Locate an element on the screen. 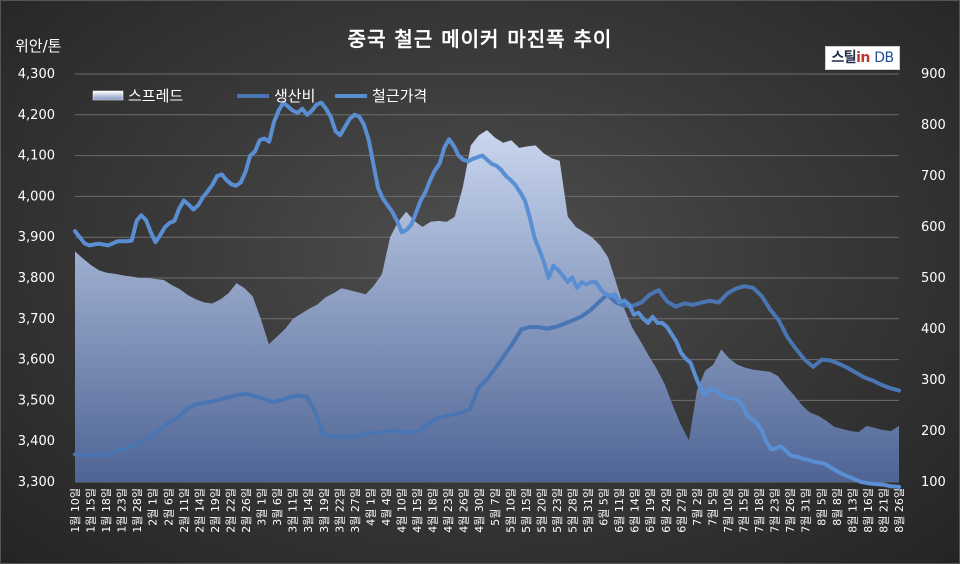  legend-label: 스프레드 is located at coordinates (155, 96).